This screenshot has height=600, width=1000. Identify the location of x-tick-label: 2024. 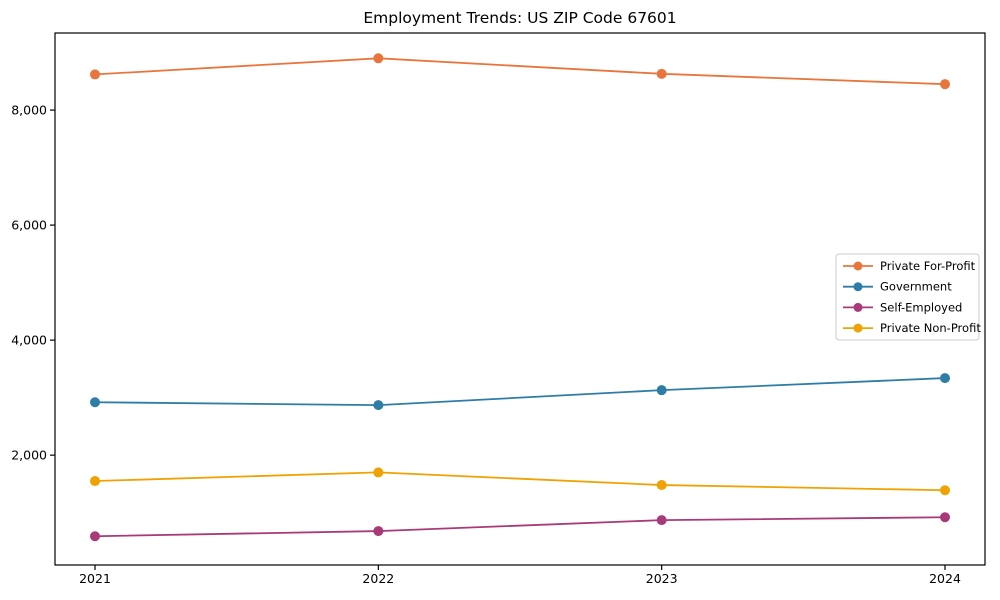
(945, 578).